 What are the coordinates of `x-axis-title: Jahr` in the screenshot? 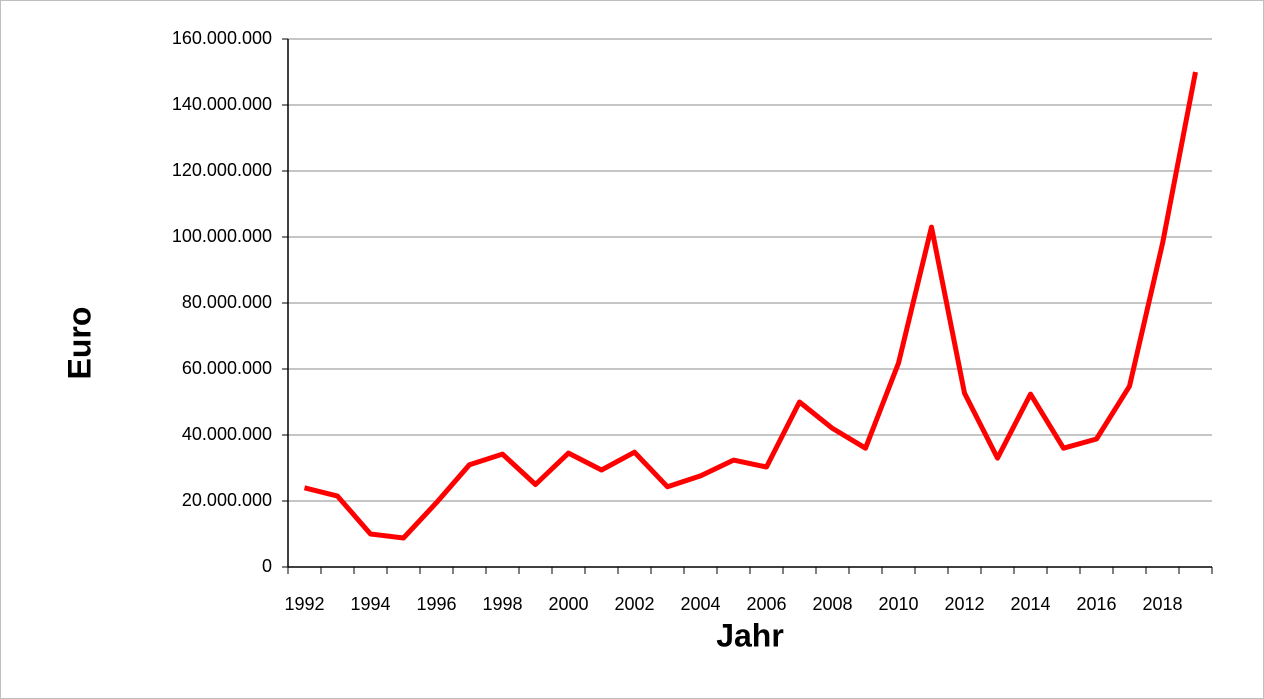 It's located at (750, 635).